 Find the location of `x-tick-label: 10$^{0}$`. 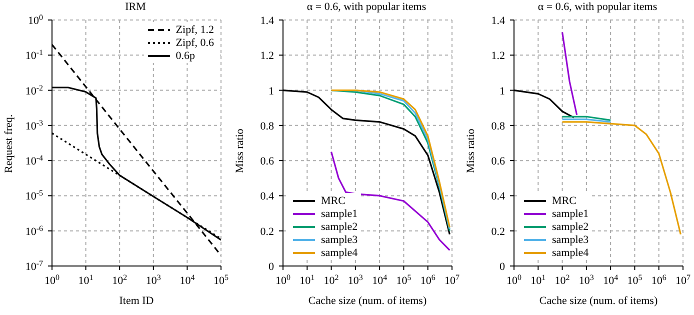

x-tick-label: 10$^{0}$ is located at coordinates (52, 279).